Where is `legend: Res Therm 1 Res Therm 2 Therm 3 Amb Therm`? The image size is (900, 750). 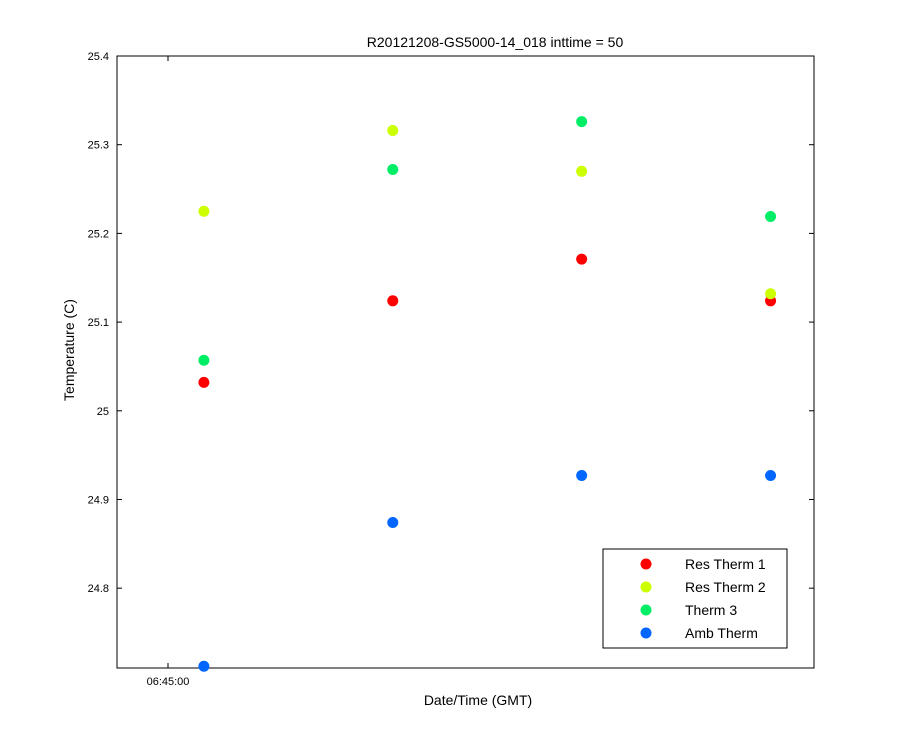
legend: Res Therm 1 Res Therm 2 Therm 3 Amb Therm is located at coordinates (695, 598).